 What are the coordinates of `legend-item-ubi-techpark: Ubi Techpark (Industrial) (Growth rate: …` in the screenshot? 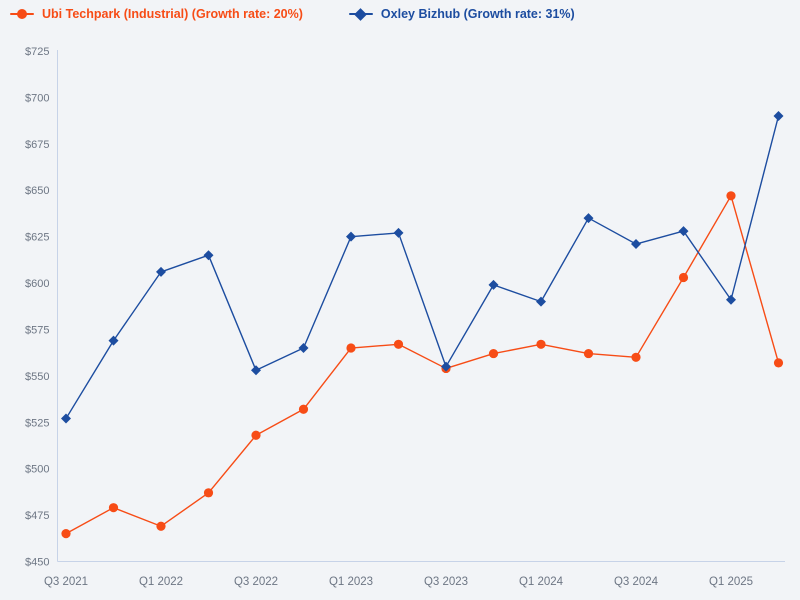 It's located at (156, 14).